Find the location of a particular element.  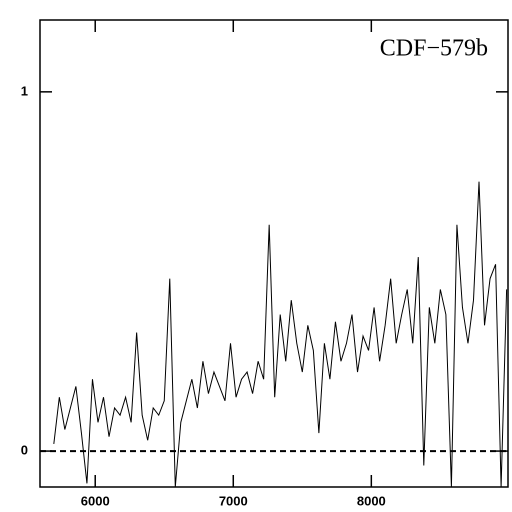

chart-title: CDF−579b is located at coordinates (434, 49).